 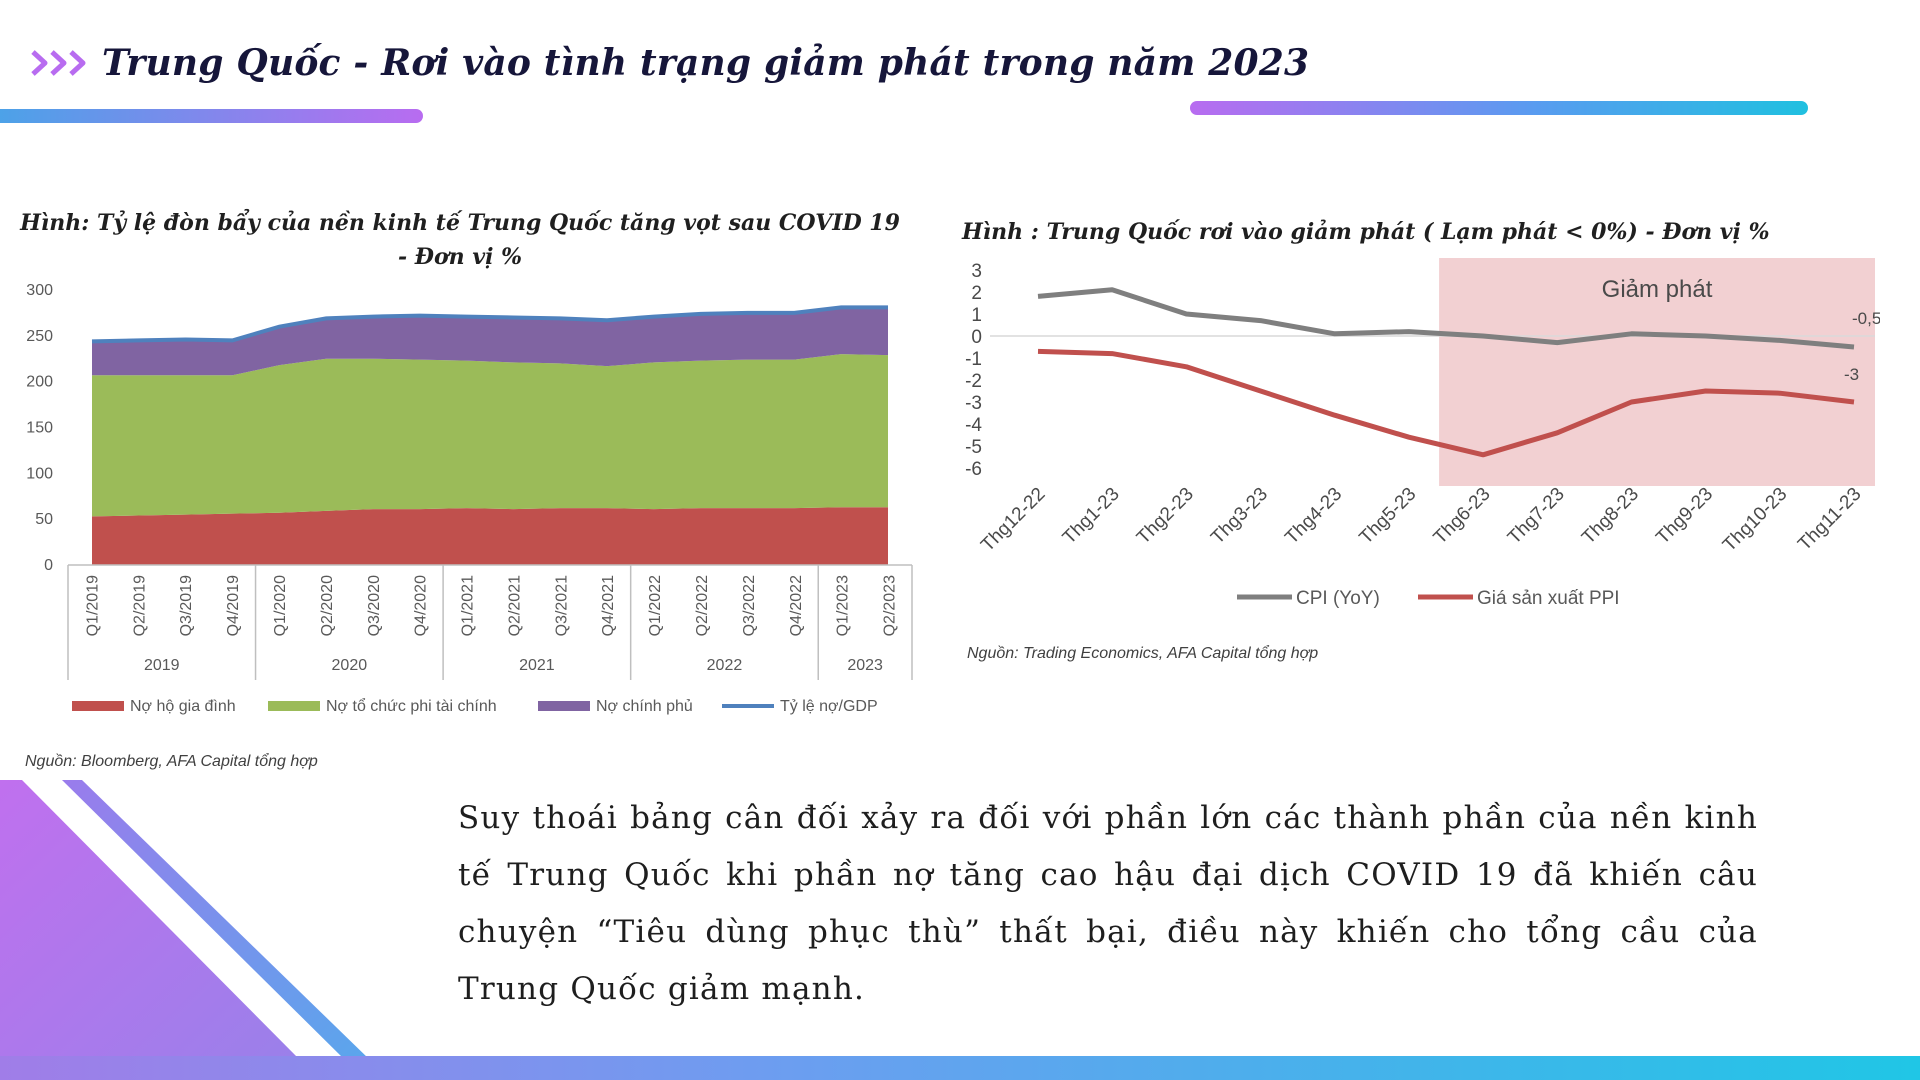 What do you see at coordinates (39, 336) in the screenshot?
I see `chart1-y-tick: 250` at bounding box center [39, 336].